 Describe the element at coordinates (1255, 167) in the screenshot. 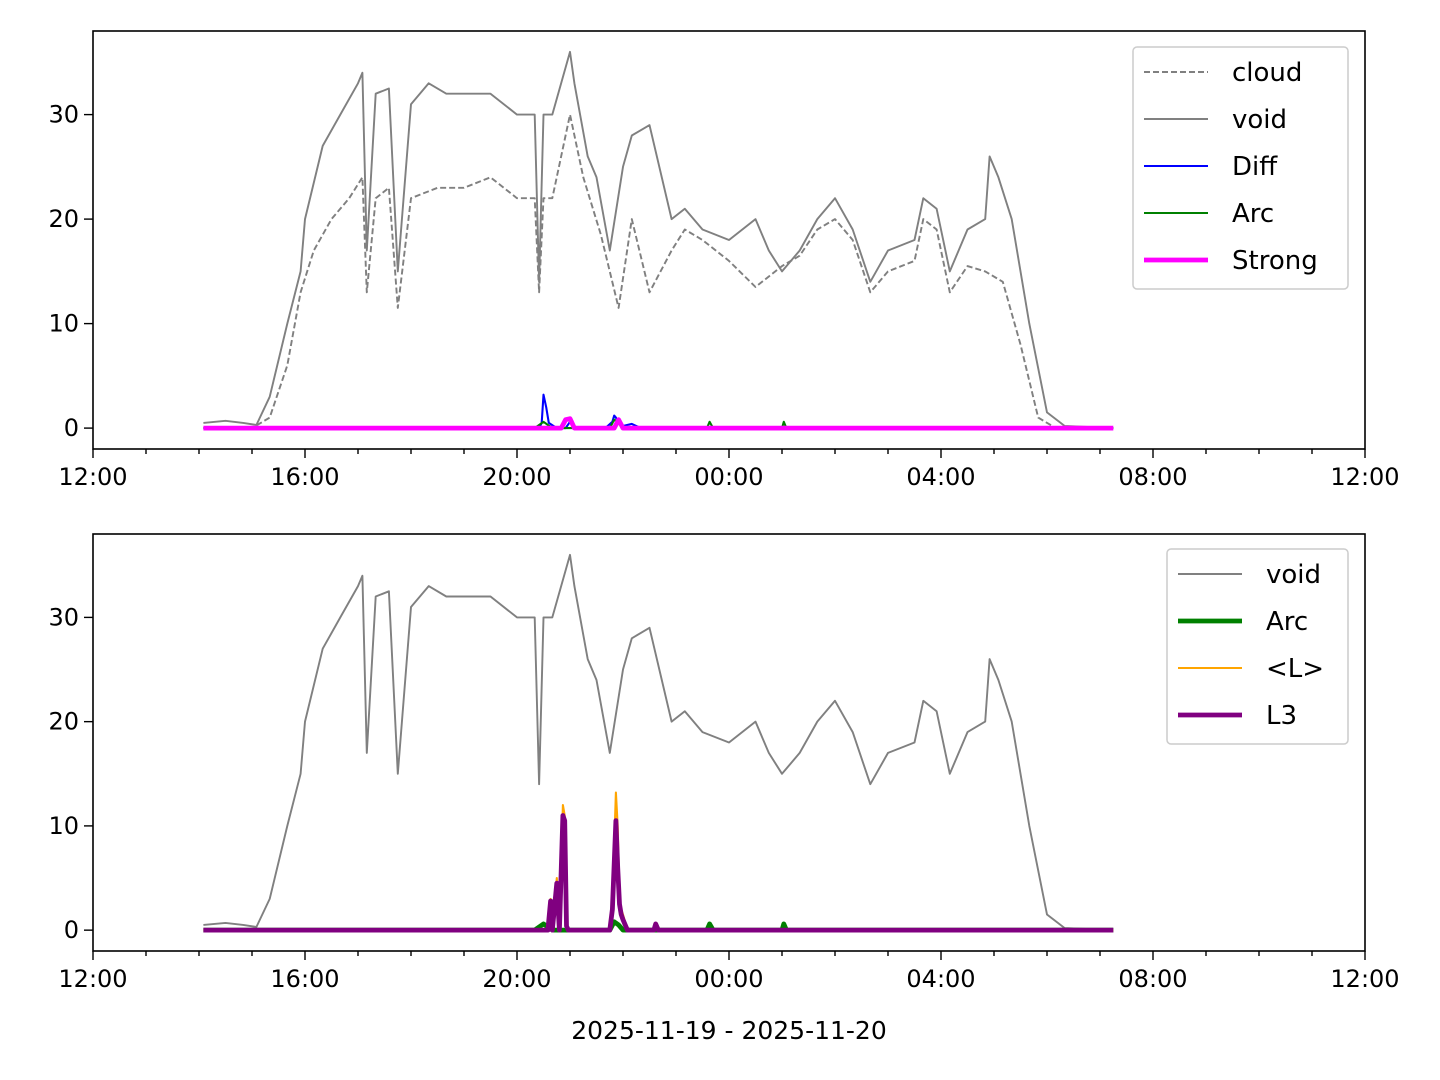

I see `legend-label: Diff` at that location.